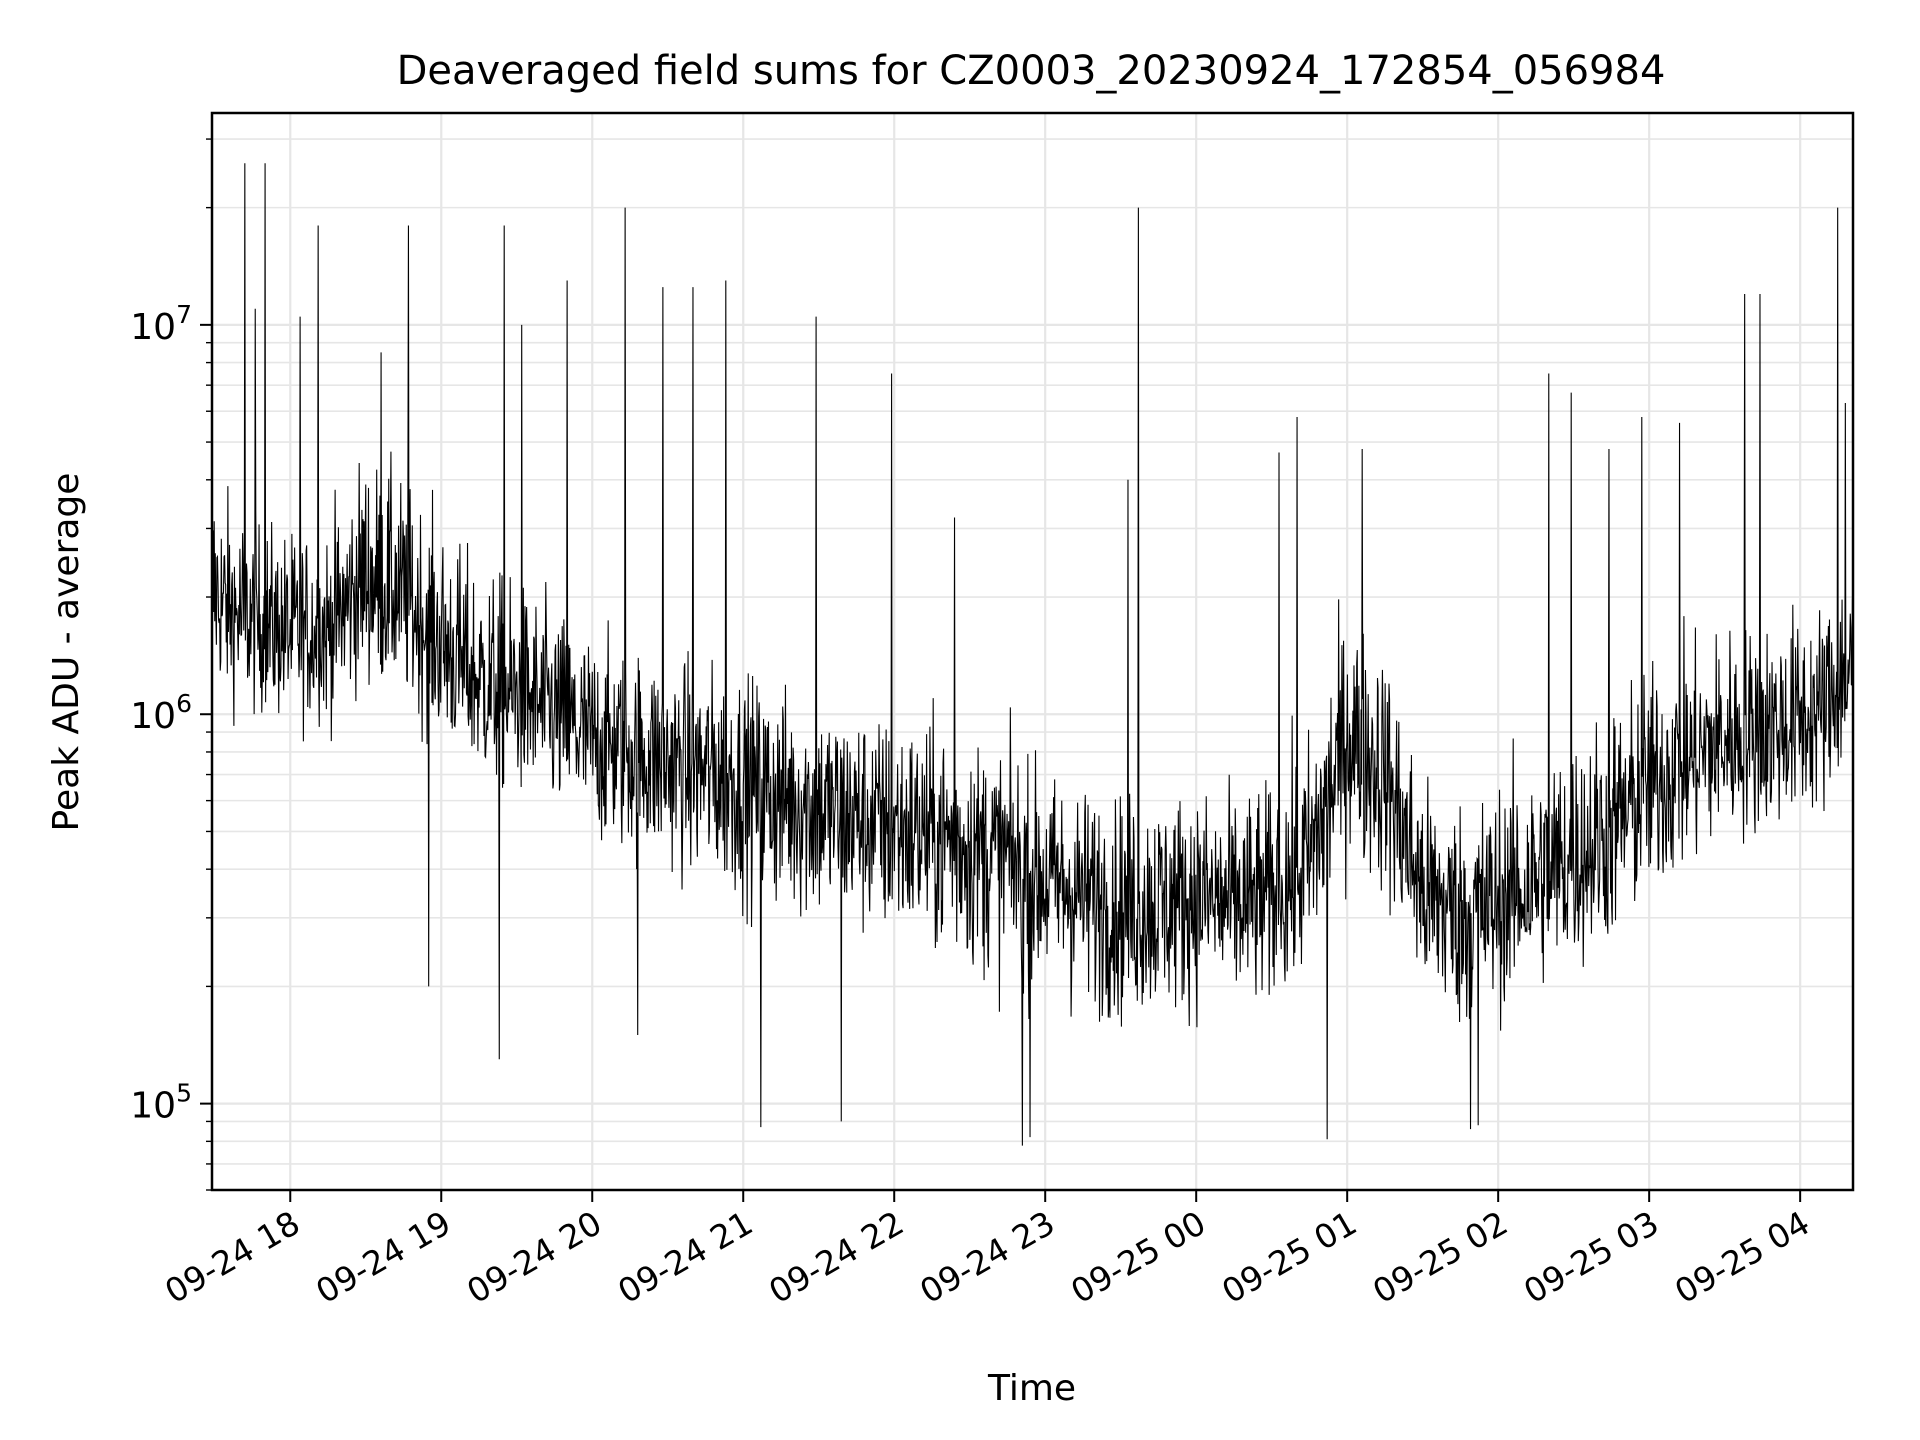  Describe the element at coordinates (171, 664) in the screenshot. I see `y-axis-ticks: 10⁵ 10⁶ 10⁷` at that location.